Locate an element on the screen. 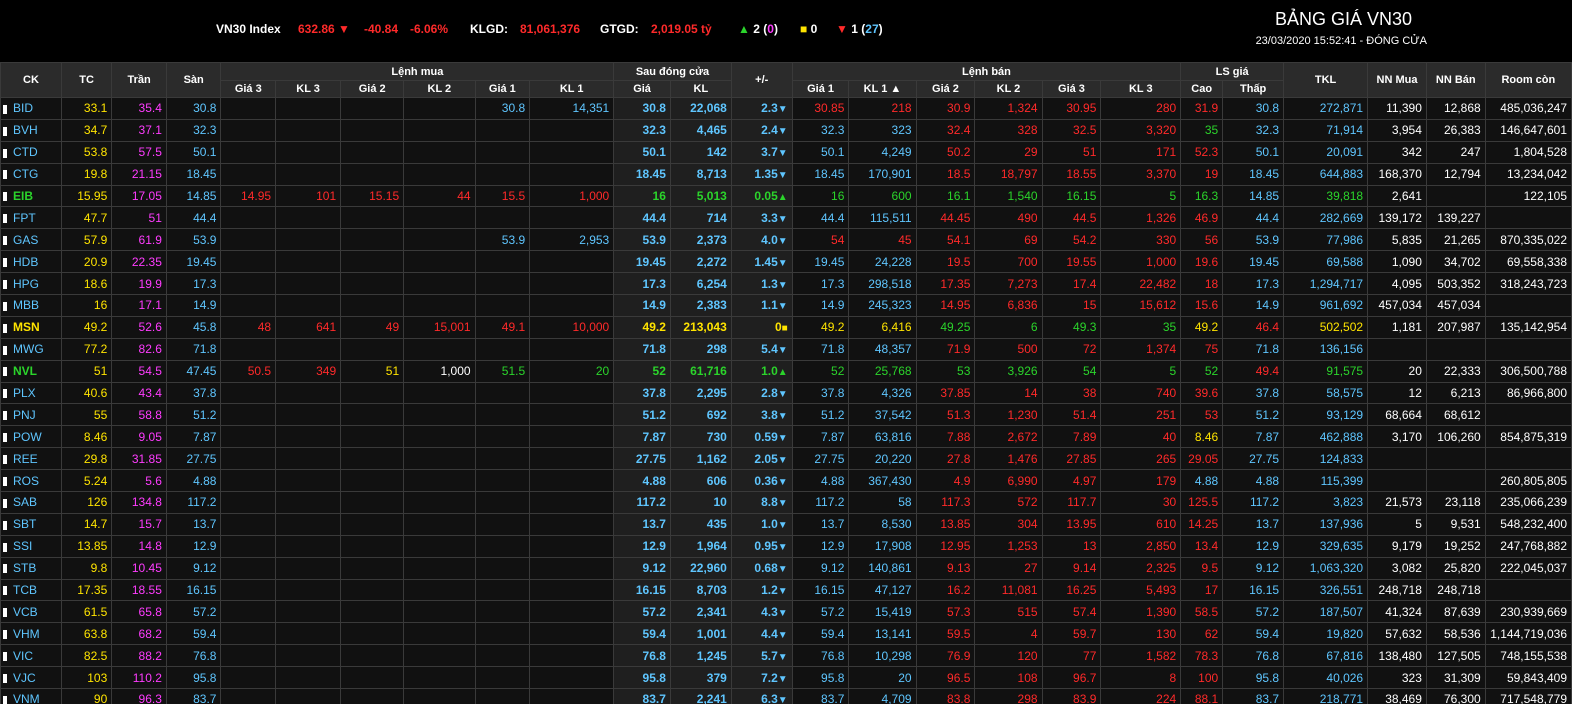  symbol-cell: EIB is located at coordinates (31, 196).